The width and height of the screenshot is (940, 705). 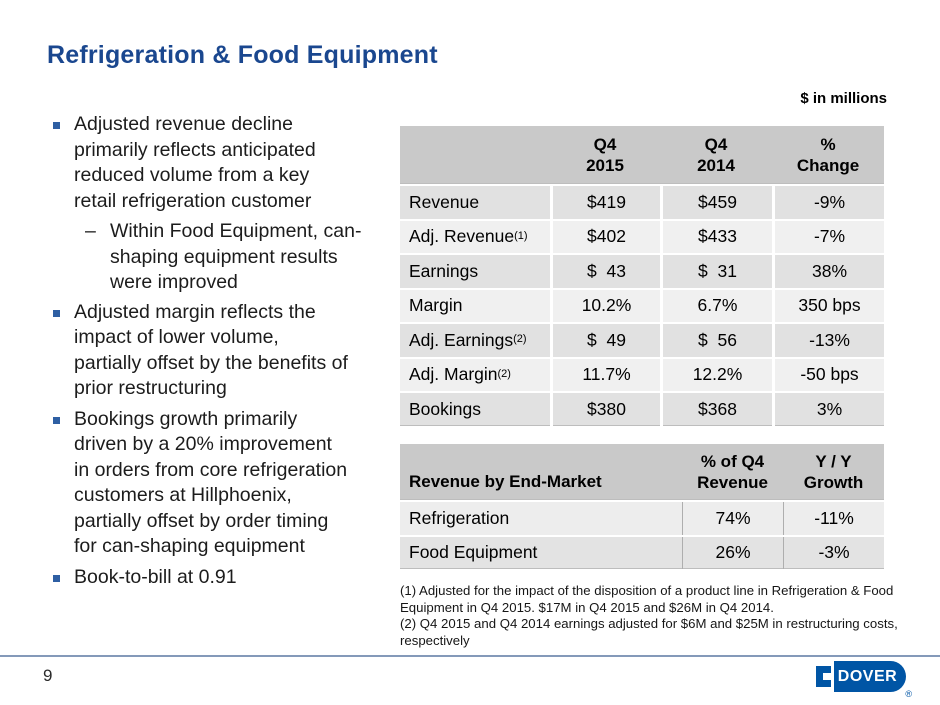 What do you see at coordinates (828, 236) in the screenshot?
I see `cell-change: -7%` at bounding box center [828, 236].